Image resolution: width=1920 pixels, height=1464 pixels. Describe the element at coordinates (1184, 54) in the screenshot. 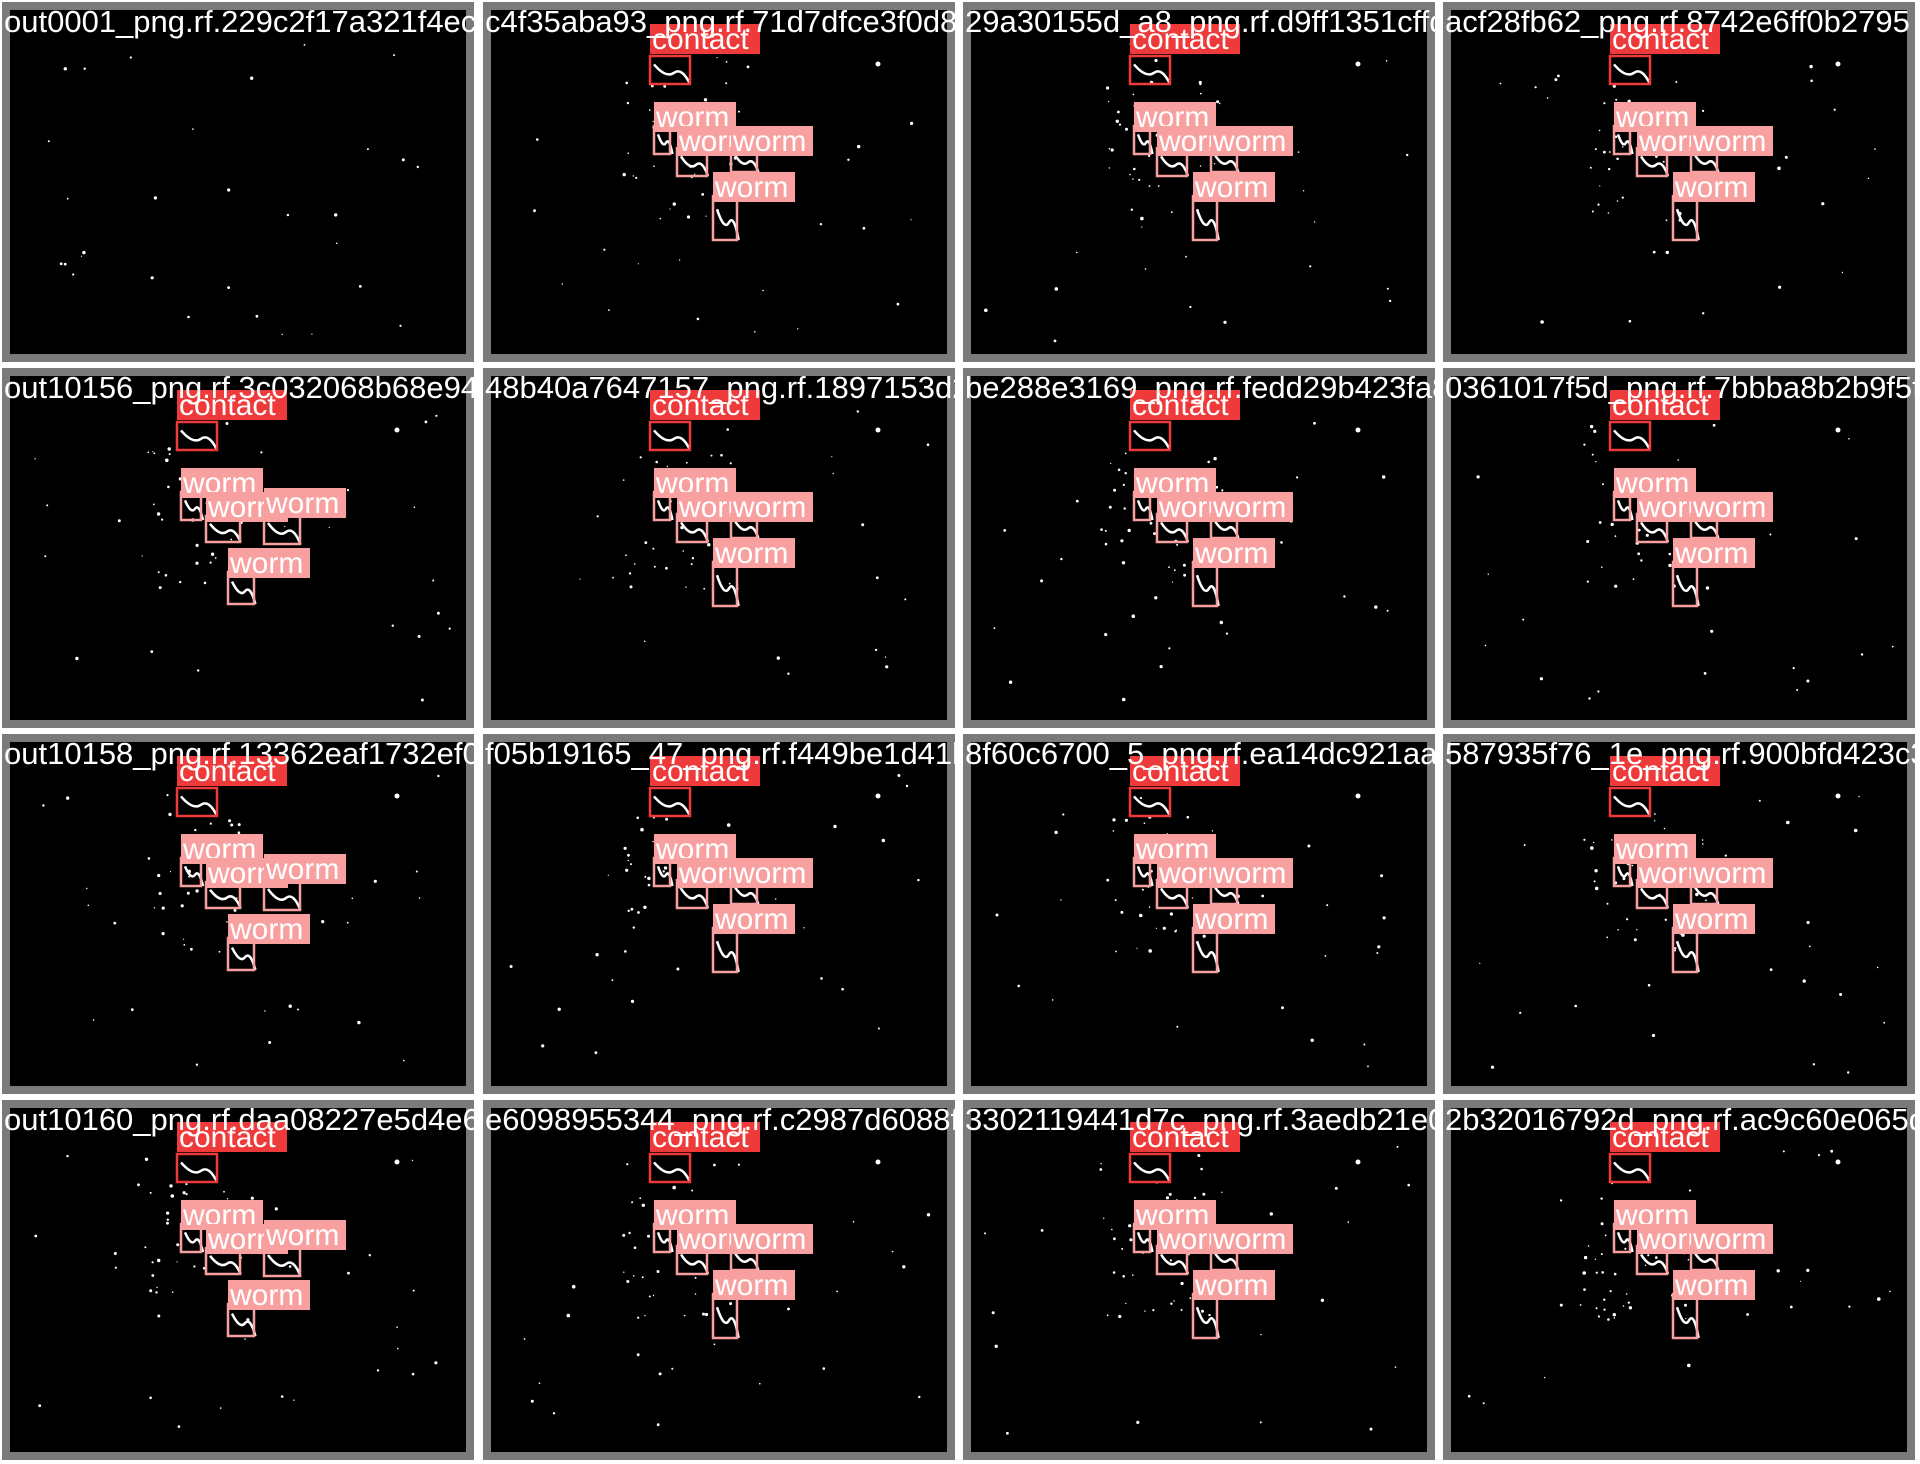

I see `contact-detection: contact` at that location.